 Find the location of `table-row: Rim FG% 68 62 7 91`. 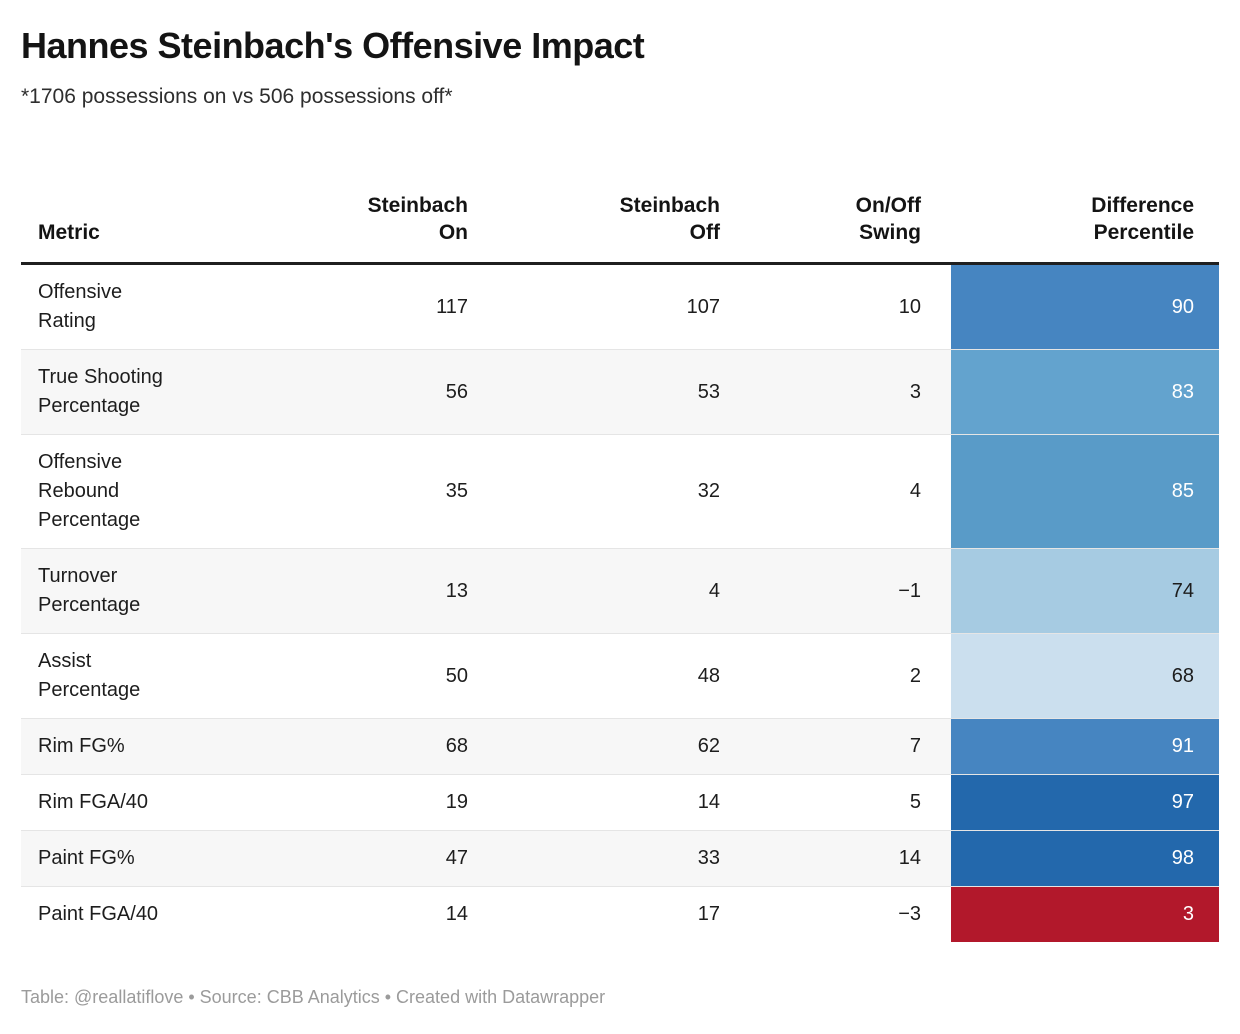

table-row: Rim FG% 68 62 7 91 is located at coordinates (620, 746).